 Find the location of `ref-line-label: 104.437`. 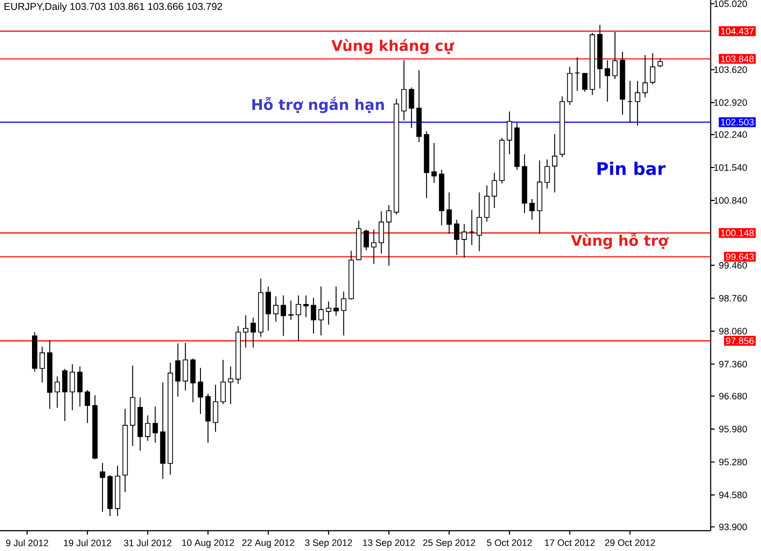

ref-line-label: 104.437 is located at coordinates (737, 31).